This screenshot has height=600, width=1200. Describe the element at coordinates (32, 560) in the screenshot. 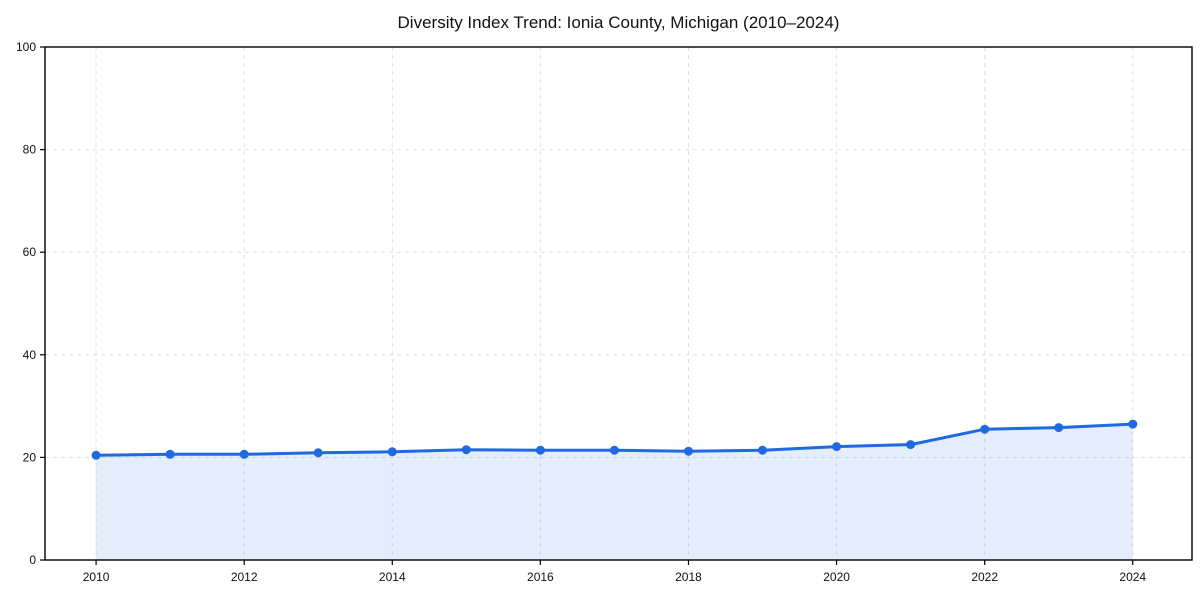

I see `y-tick-label: 0` at that location.